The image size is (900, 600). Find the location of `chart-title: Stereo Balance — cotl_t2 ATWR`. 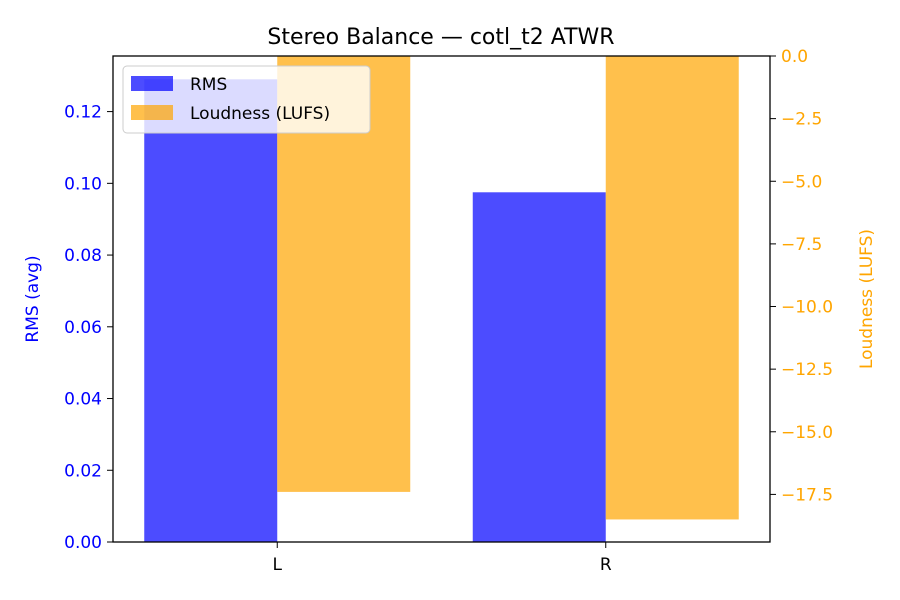

chart-title: Stereo Balance — cotl_t2 ATWR is located at coordinates (440, 37).